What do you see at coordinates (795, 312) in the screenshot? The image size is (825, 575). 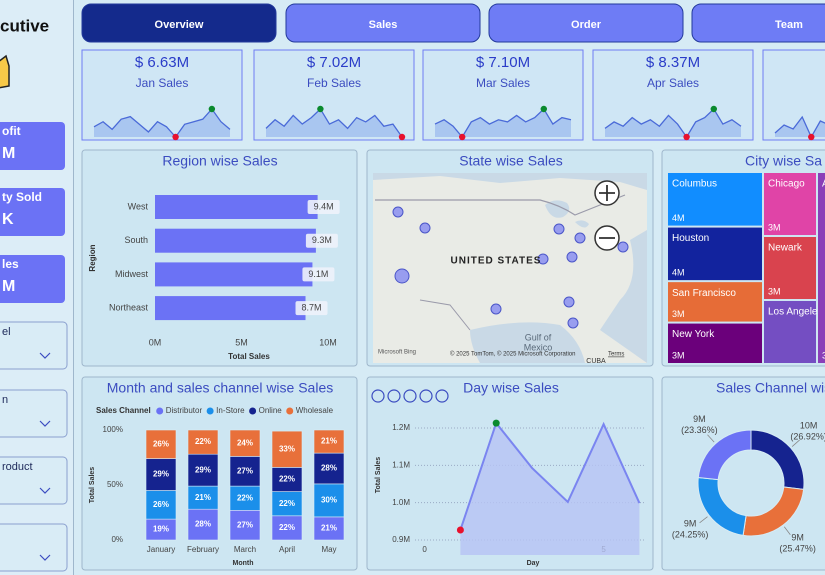 I see `tile-name: Los Angeles` at bounding box center [795, 312].